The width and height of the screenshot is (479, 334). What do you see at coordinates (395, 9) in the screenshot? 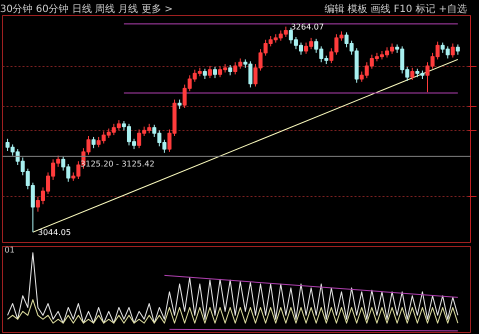
I see `text: 编辑 模板 画线 F10 标记 +自选` at bounding box center [395, 9].